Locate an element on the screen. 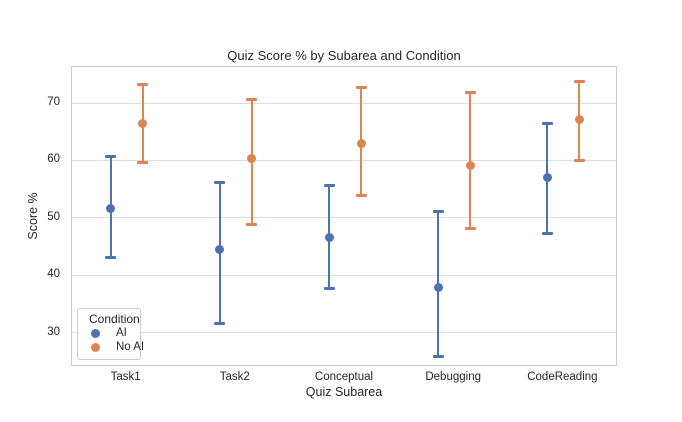 The image size is (682, 422). error-bar-line is located at coordinates (470, 160).